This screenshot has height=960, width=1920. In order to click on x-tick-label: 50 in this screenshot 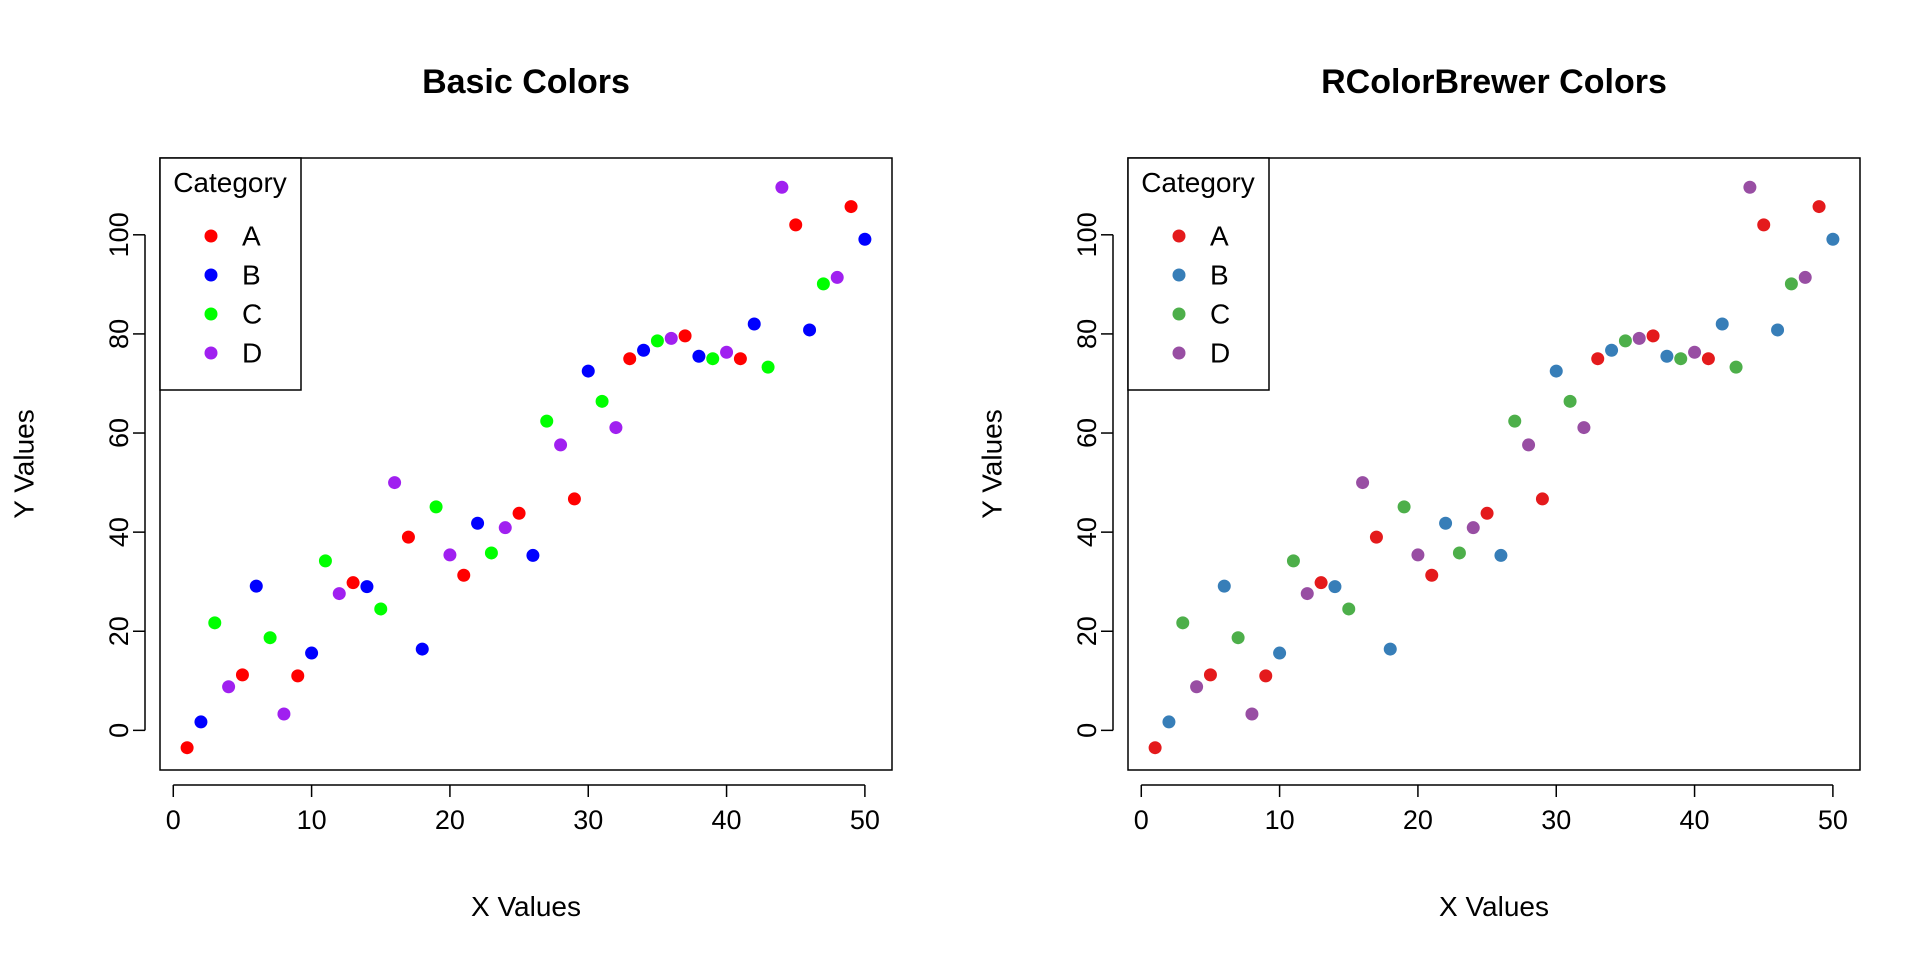, I will do `click(1833, 820)`.